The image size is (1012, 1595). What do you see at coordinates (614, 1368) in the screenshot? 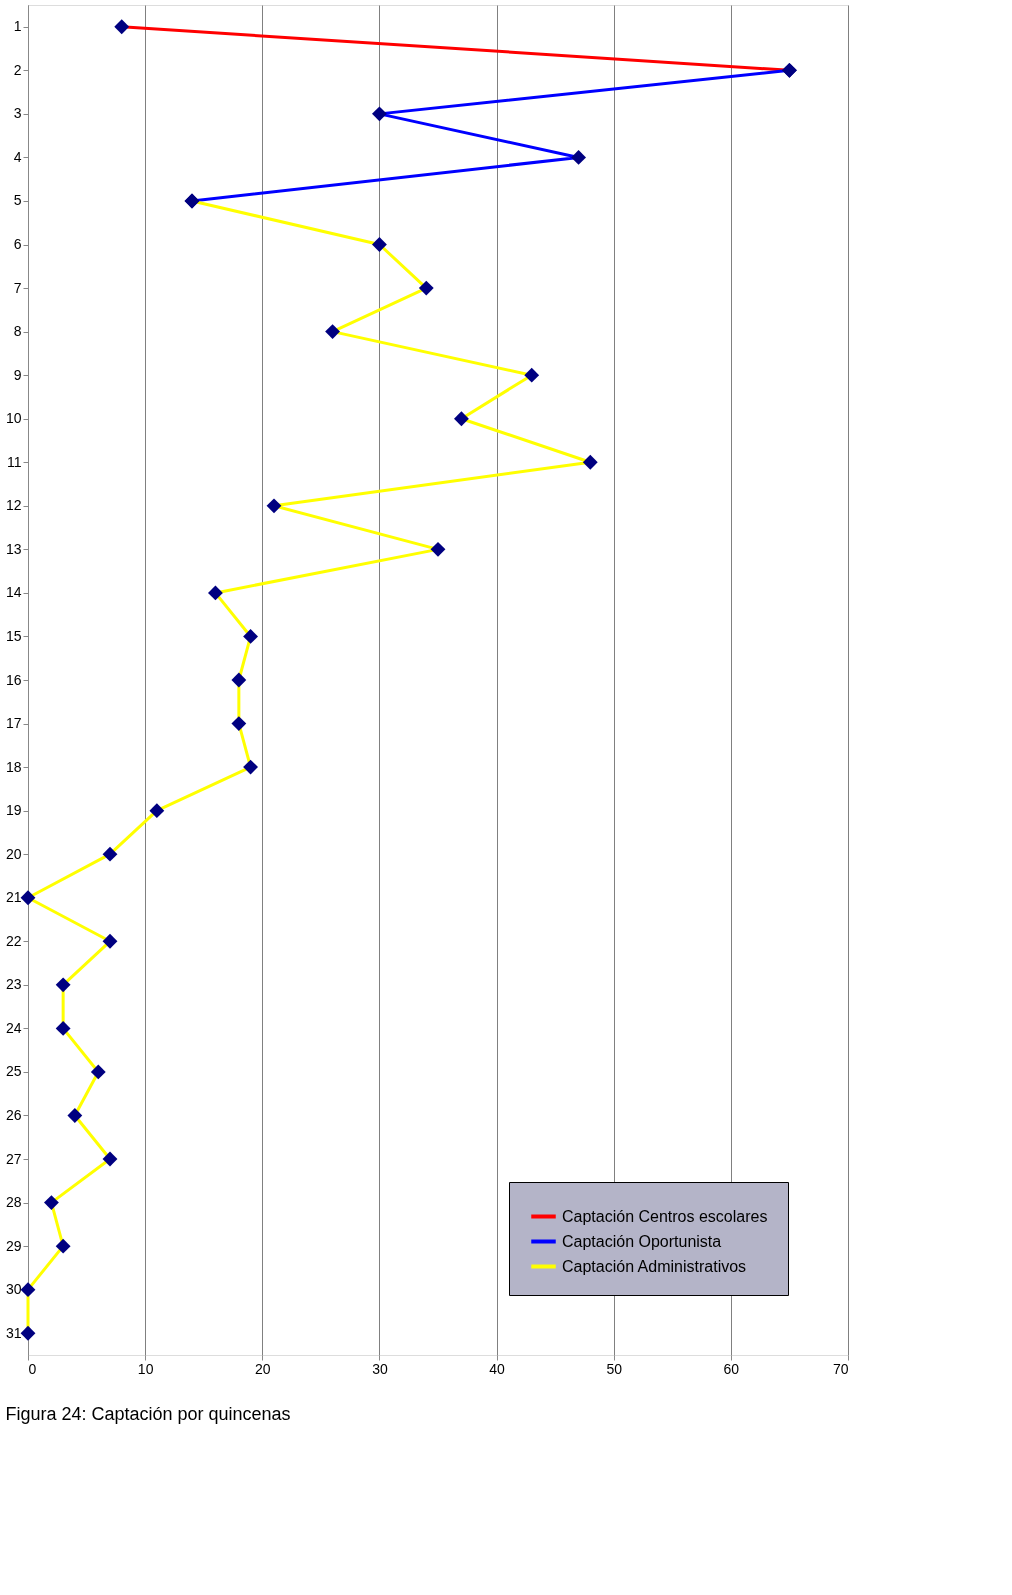
I see `x-tick-label: 50` at bounding box center [614, 1368].